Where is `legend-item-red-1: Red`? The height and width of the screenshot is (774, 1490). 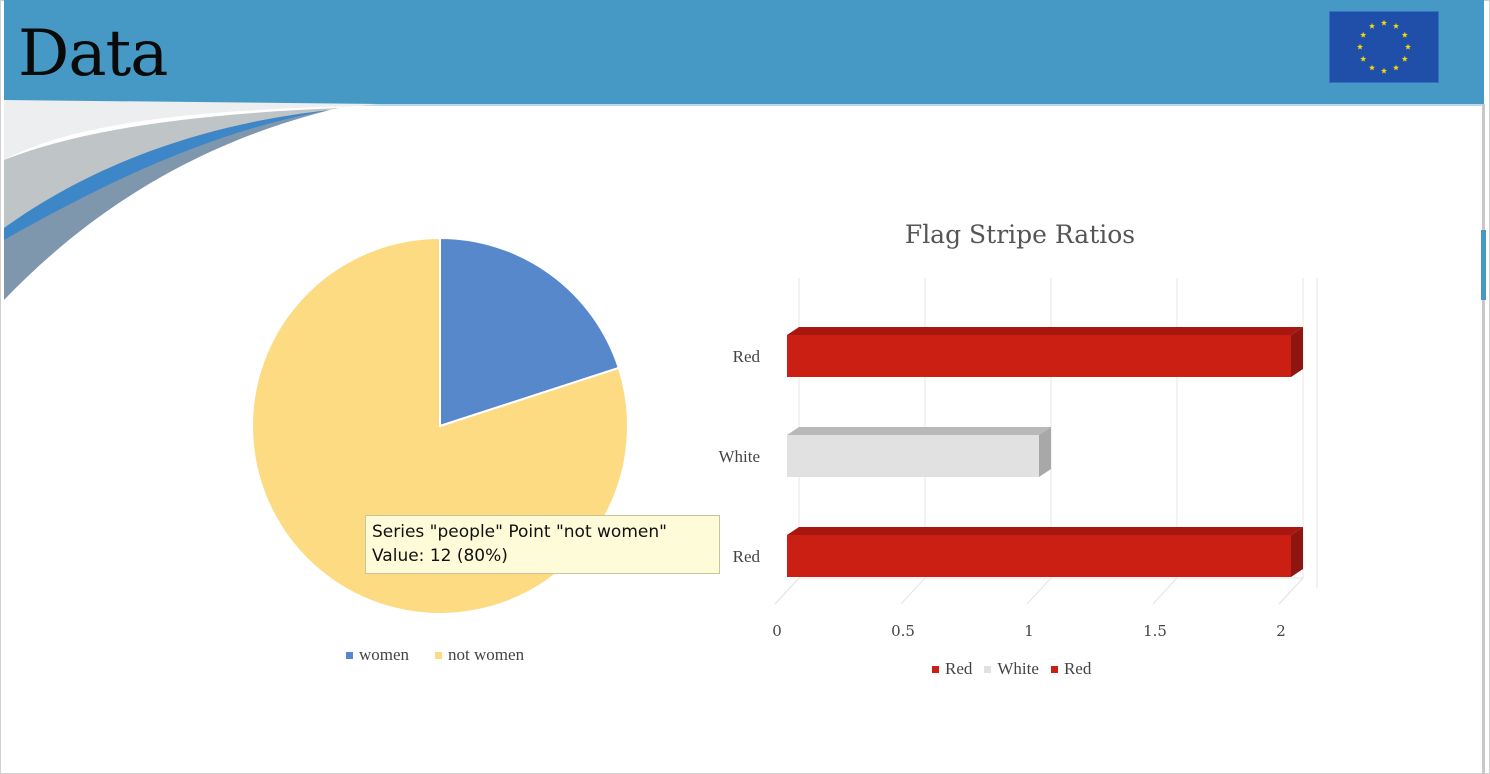 legend-item-red-1: Red is located at coordinates (952, 669).